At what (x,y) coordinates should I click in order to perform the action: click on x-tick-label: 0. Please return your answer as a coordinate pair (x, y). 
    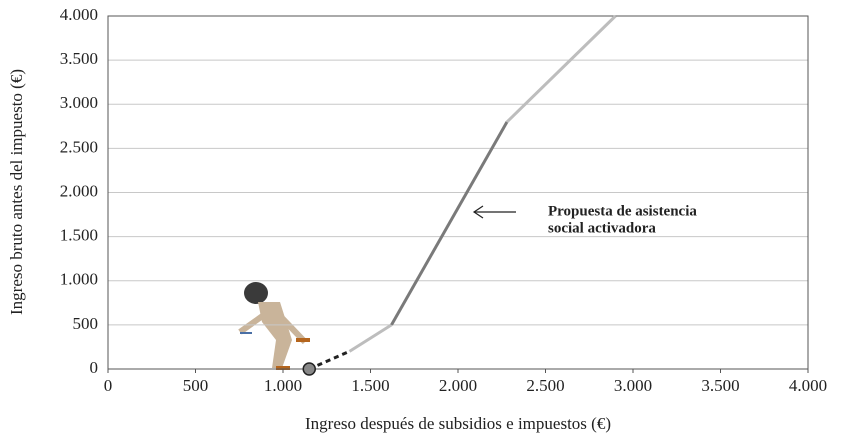
    Looking at the image, I should click on (108, 385).